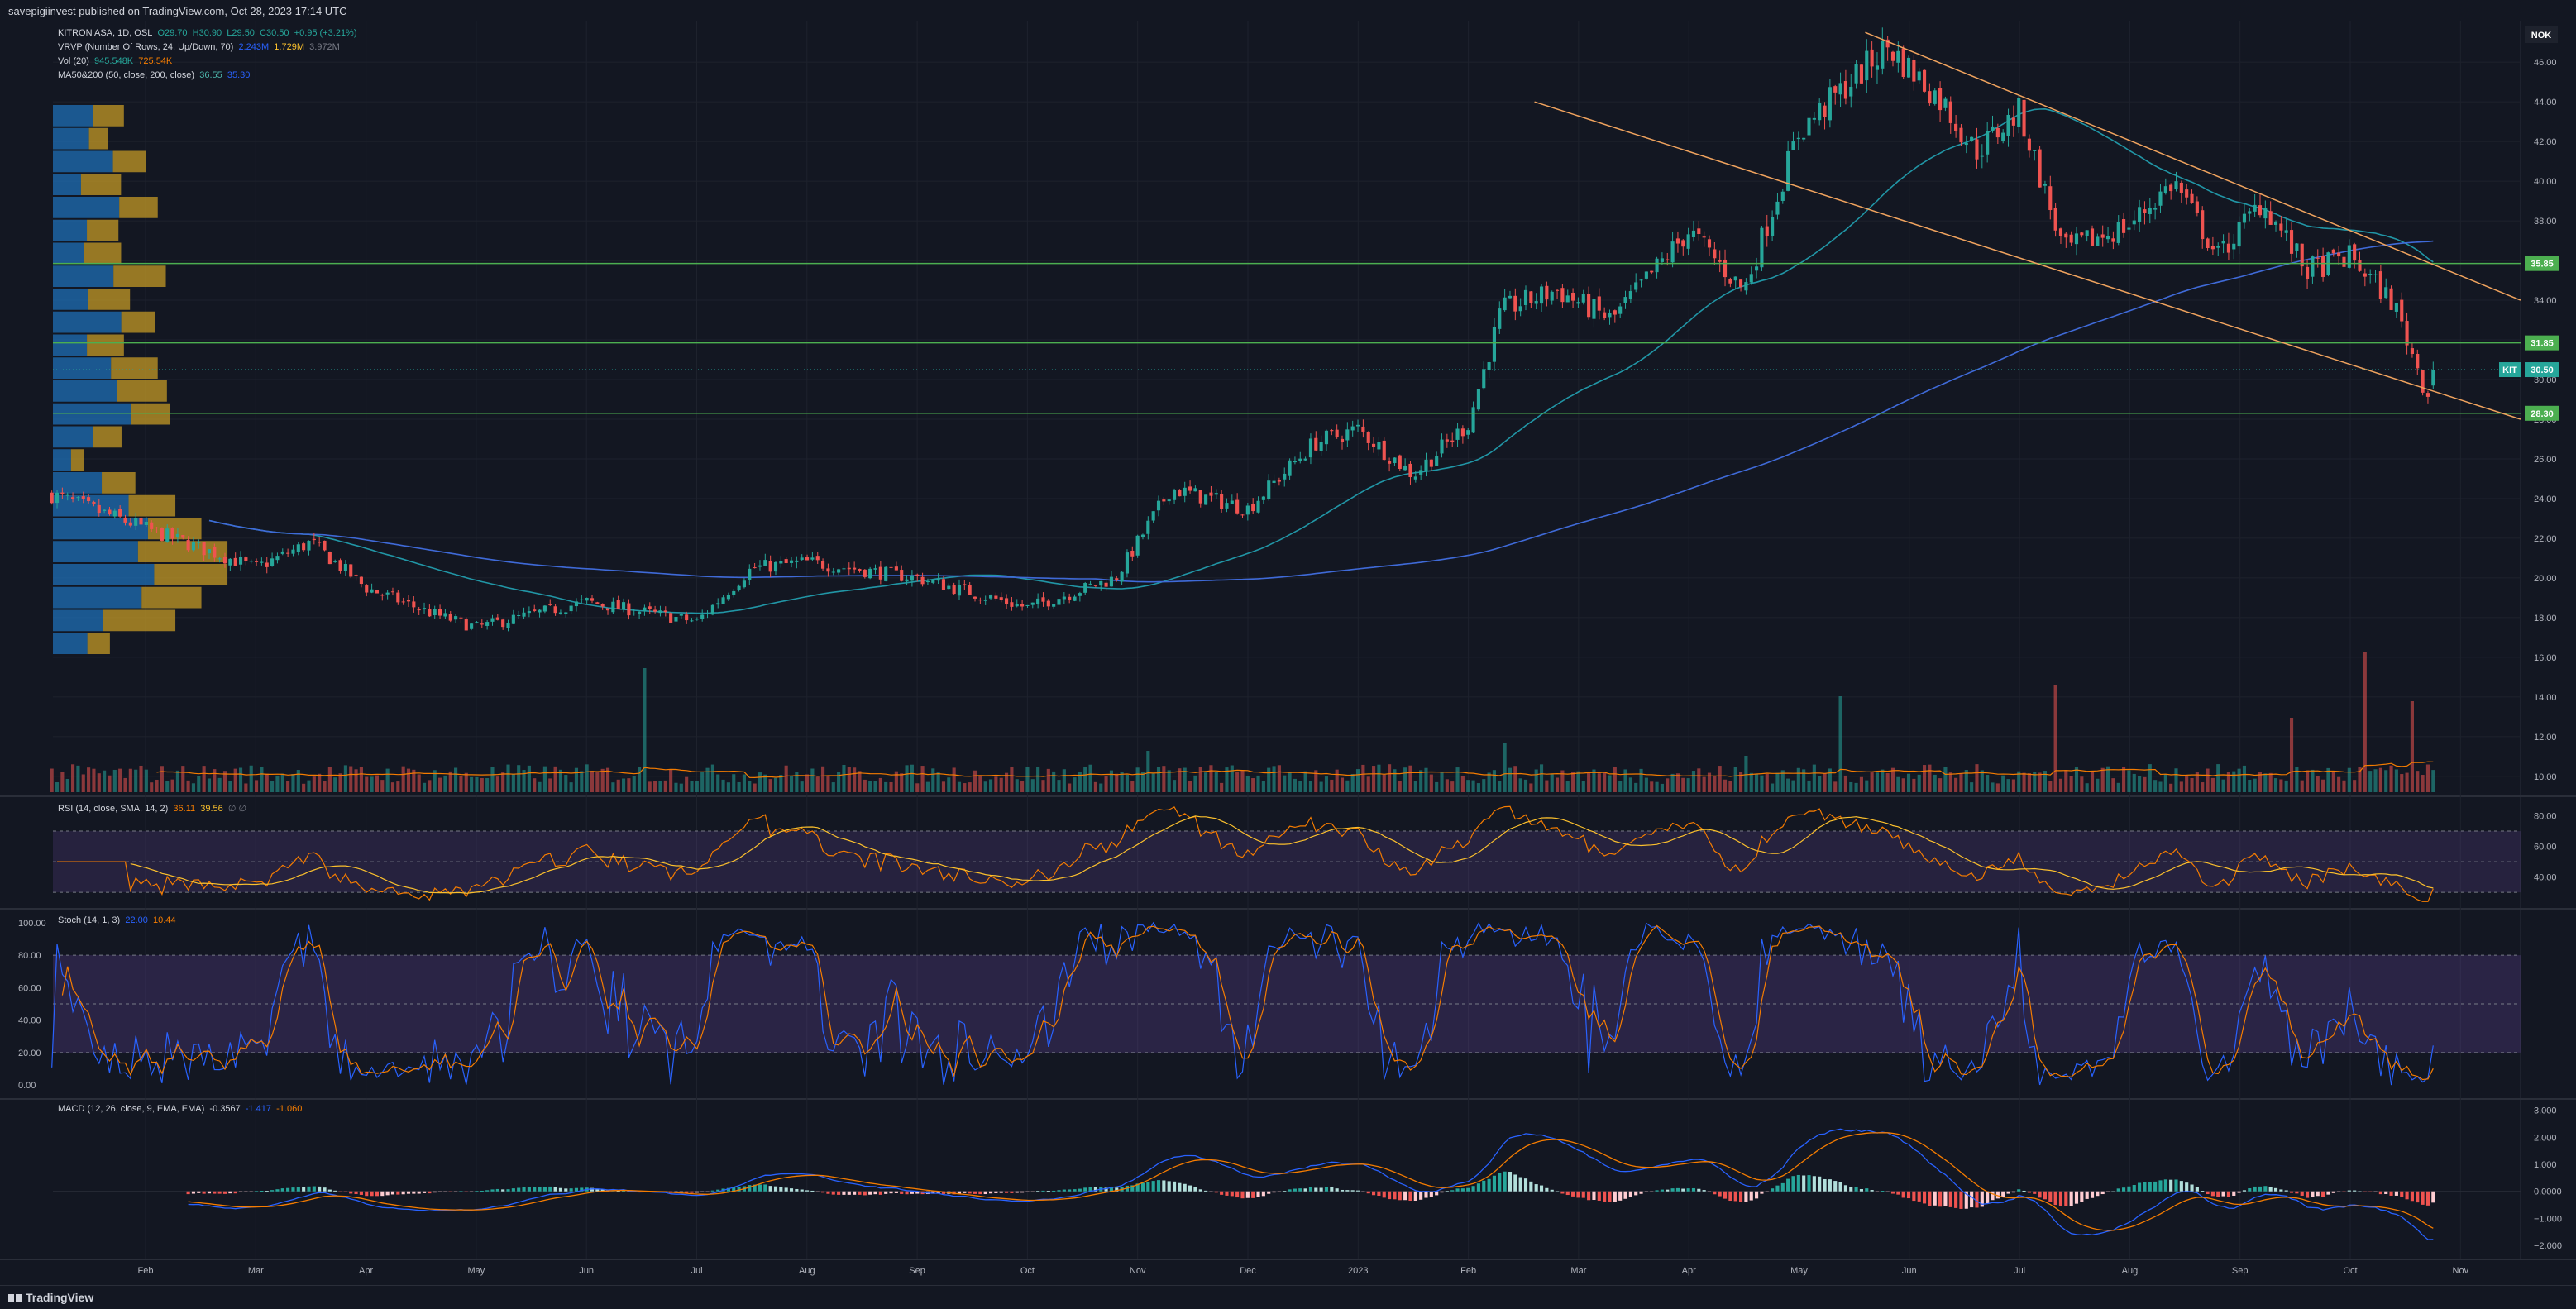 The image size is (2576, 1309). Describe the element at coordinates (207, 33) in the screenshot. I see `legend-high: H30.90` at that location.